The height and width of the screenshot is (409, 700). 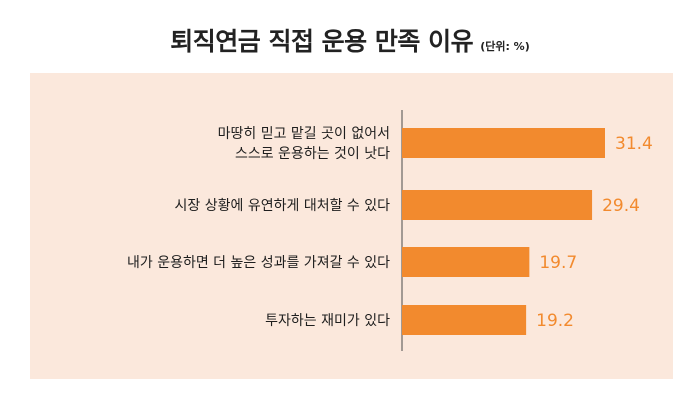 What do you see at coordinates (634, 144) in the screenshot?
I see `value-label-1: 31.4` at bounding box center [634, 144].